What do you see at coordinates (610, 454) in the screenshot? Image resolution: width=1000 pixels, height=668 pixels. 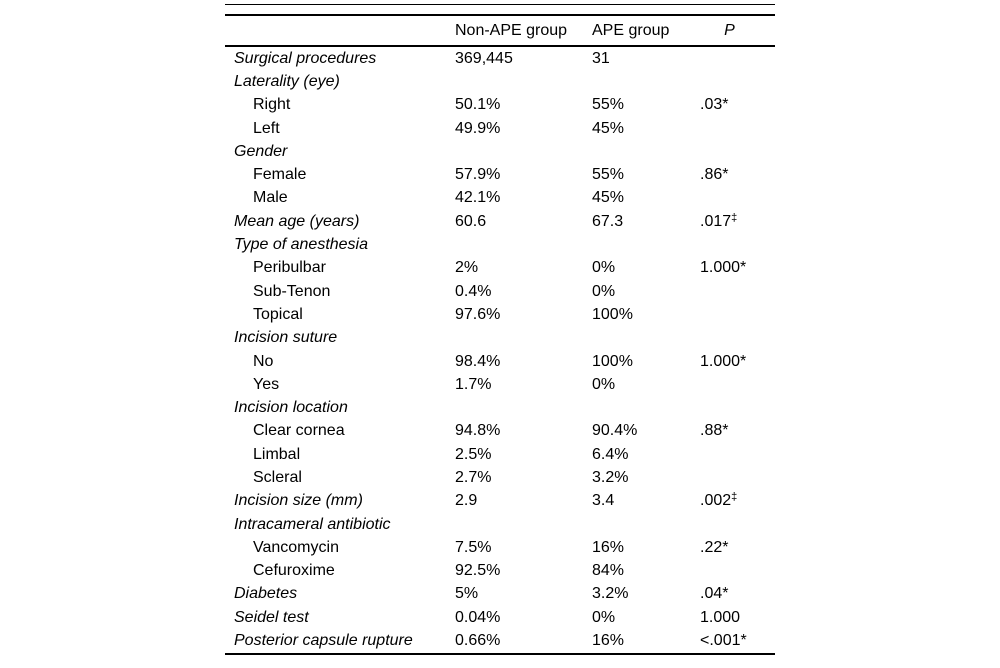 I see `ape-value: 6.4%` at bounding box center [610, 454].